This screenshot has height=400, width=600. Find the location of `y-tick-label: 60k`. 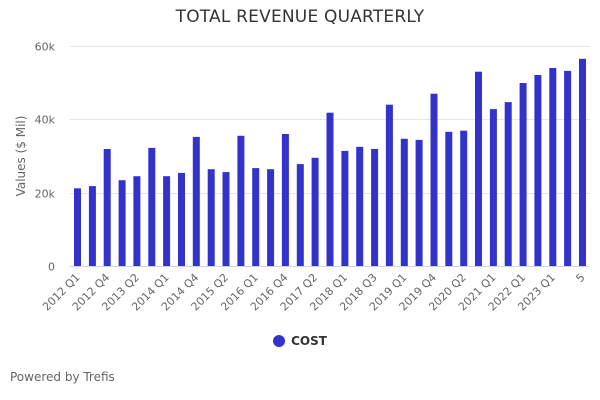

y-tick-label: 60k is located at coordinates (45, 47).